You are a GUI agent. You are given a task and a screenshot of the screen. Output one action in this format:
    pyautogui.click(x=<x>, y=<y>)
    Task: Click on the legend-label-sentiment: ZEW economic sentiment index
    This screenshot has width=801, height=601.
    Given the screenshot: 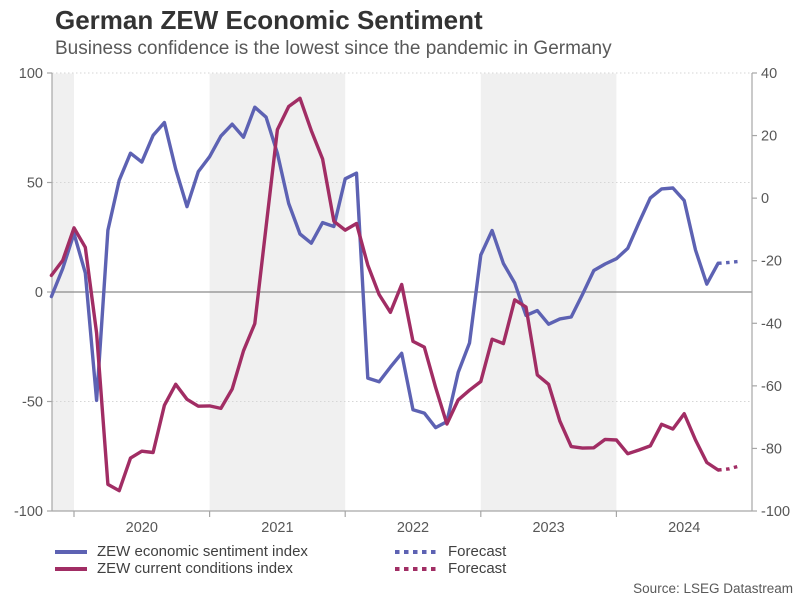 What is the action you would take?
    pyautogui.click(x=202, y=551)
    